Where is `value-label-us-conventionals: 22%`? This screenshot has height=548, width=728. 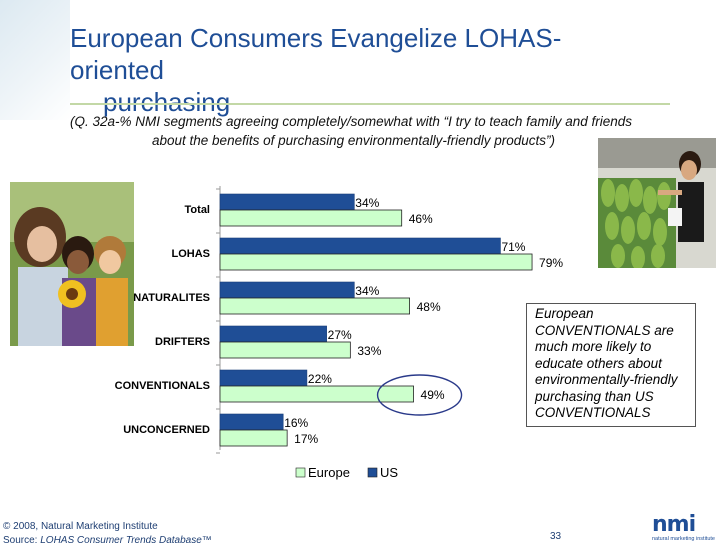
value-label-us-conventionals: 22% is located at coordinates (320, 379).